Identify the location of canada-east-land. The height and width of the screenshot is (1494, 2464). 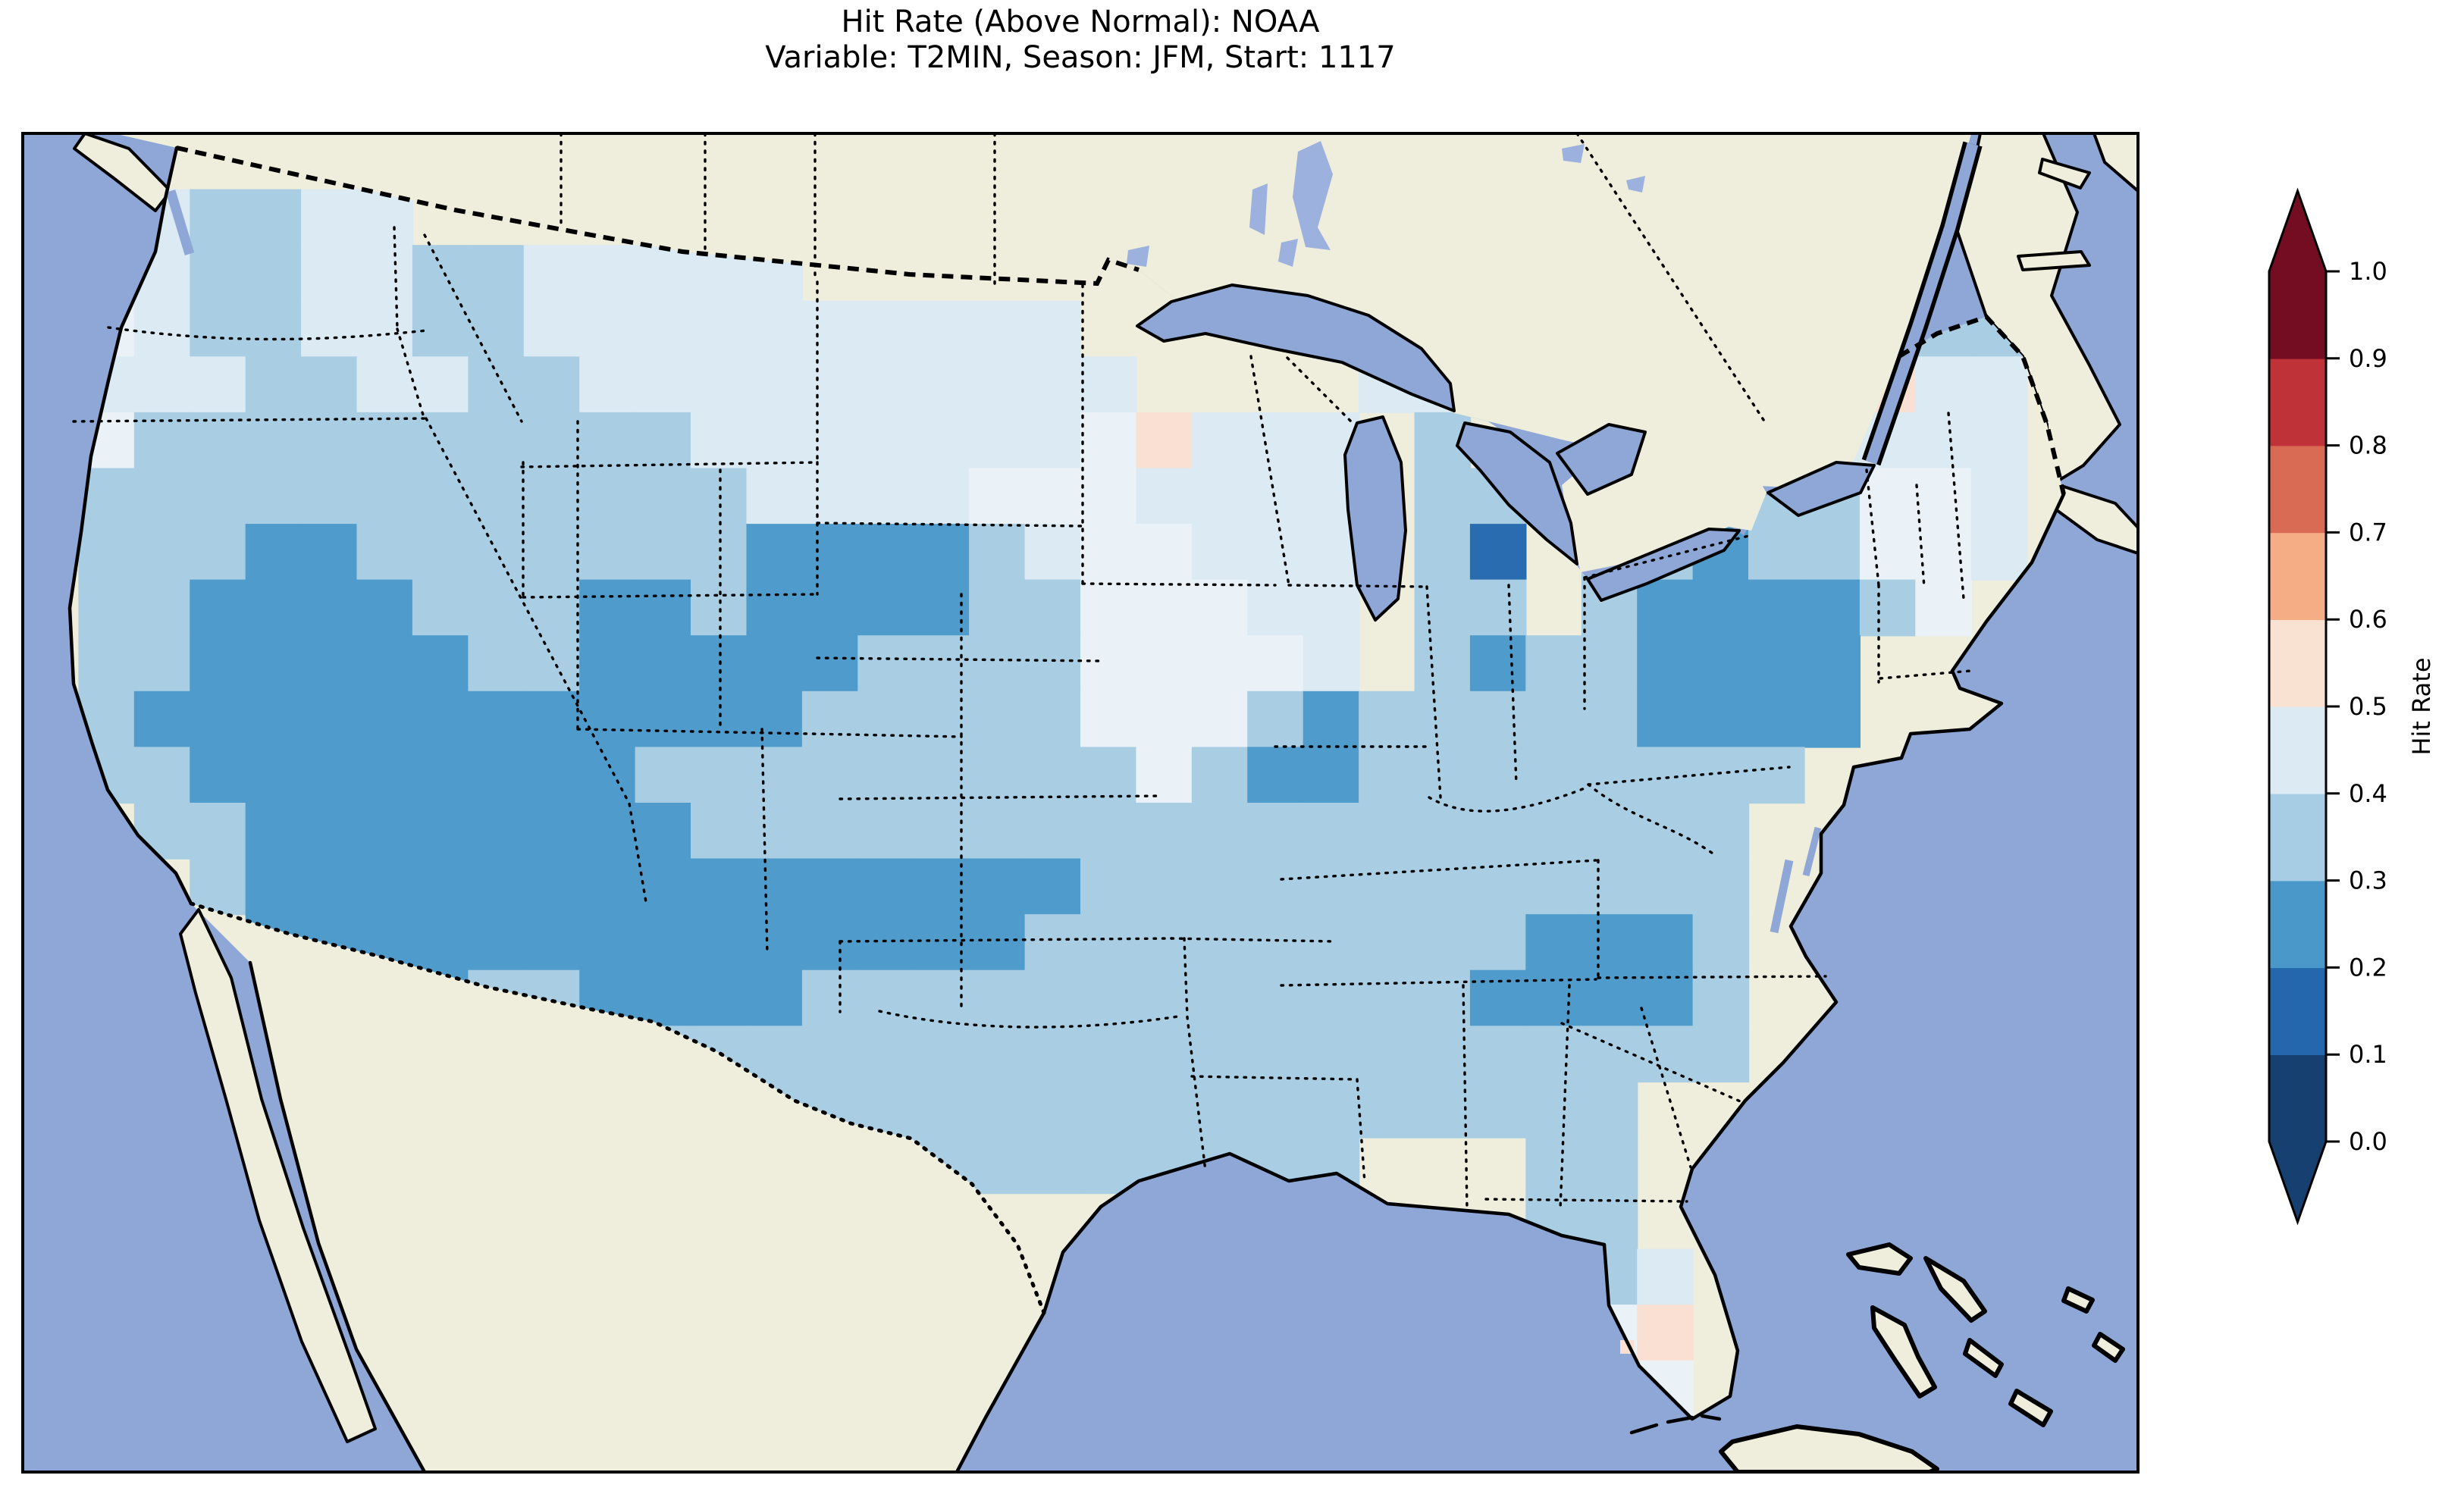
(2038, 310).